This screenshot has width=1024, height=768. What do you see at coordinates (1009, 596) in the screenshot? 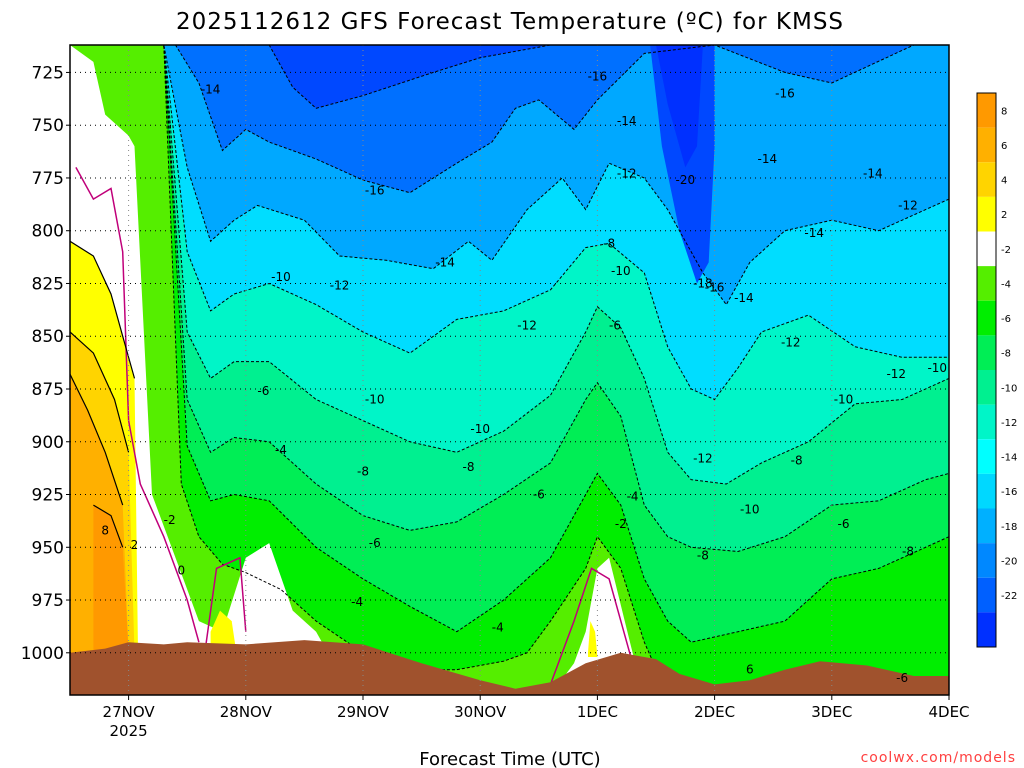
I see `colorbar-label: -22` at bounding box center [1009, 596].